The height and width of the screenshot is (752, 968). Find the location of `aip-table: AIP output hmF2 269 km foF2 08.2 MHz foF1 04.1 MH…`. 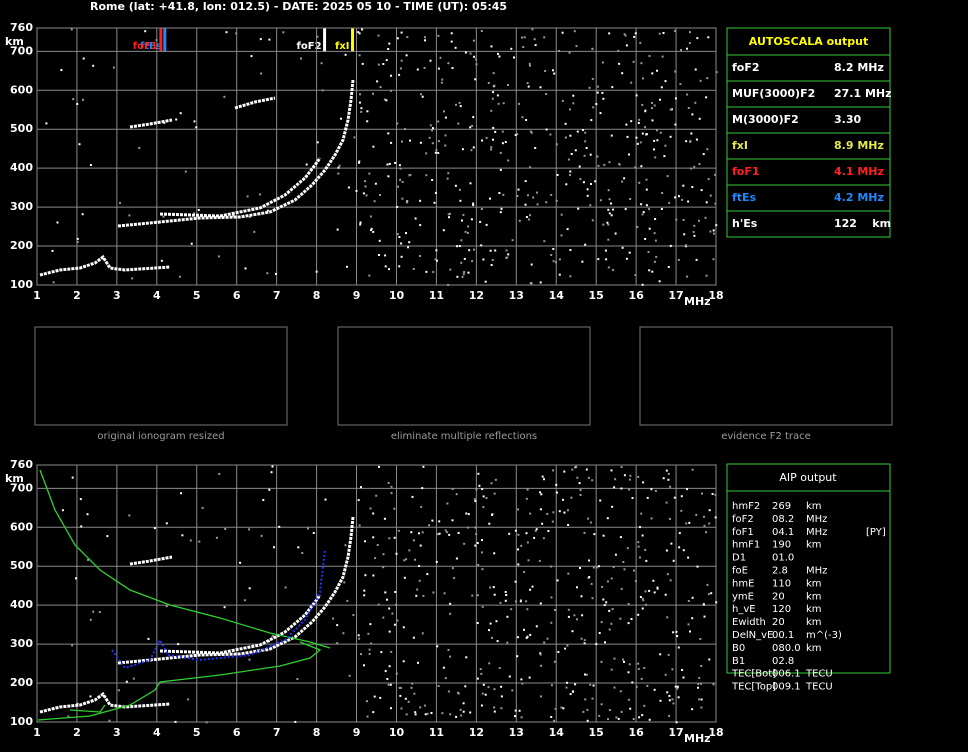

aip-table: AIP output hmF2 269 km foF2 08.2 MHz foF1 04.1 MH… is located at coordinates (808, 578).